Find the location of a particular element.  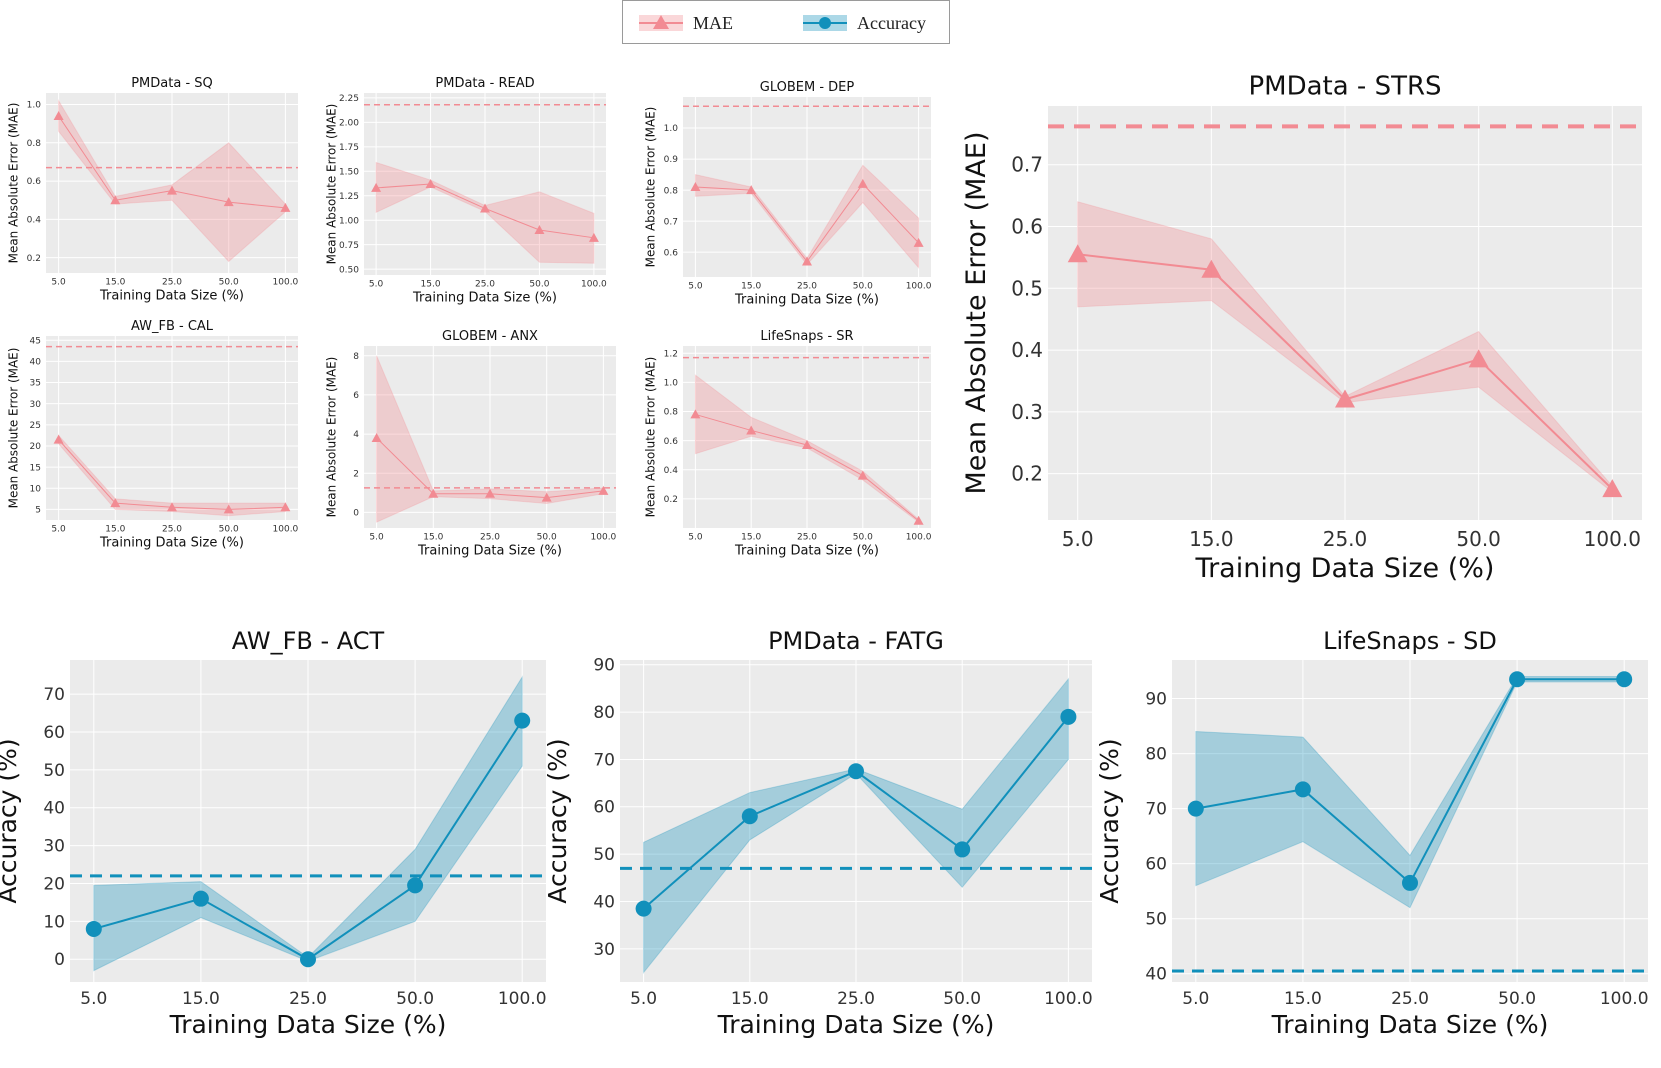

legend-item-mae: MAE is located at coordinates (686, 23).